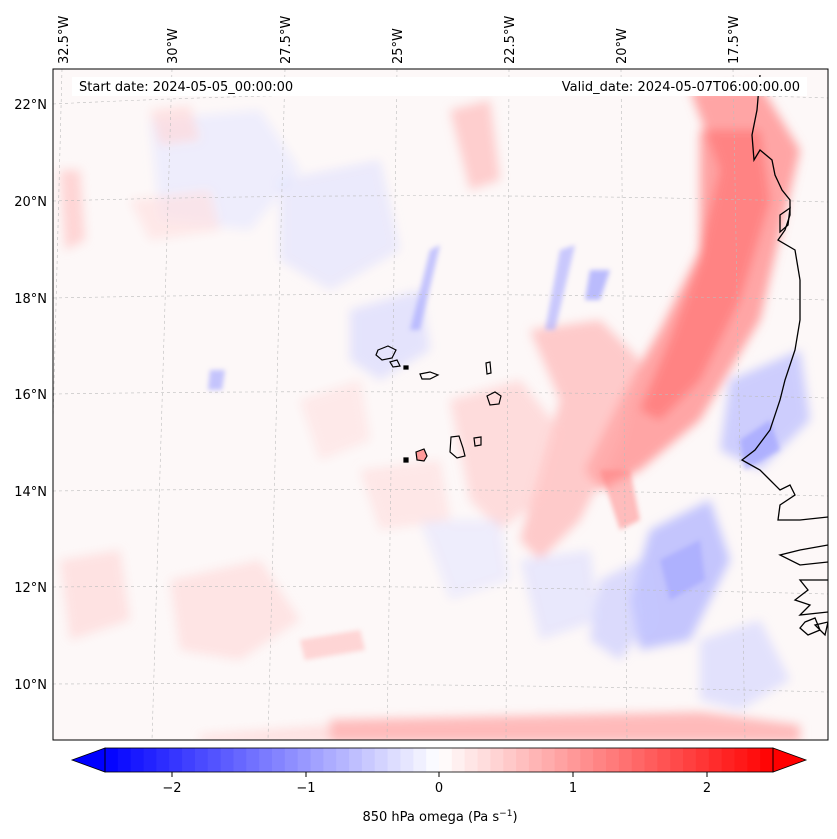  What do you see at coordinates (88, 760) in the screenshot?
I see `colorbar-extend-low` at bounding box center [88, 760].